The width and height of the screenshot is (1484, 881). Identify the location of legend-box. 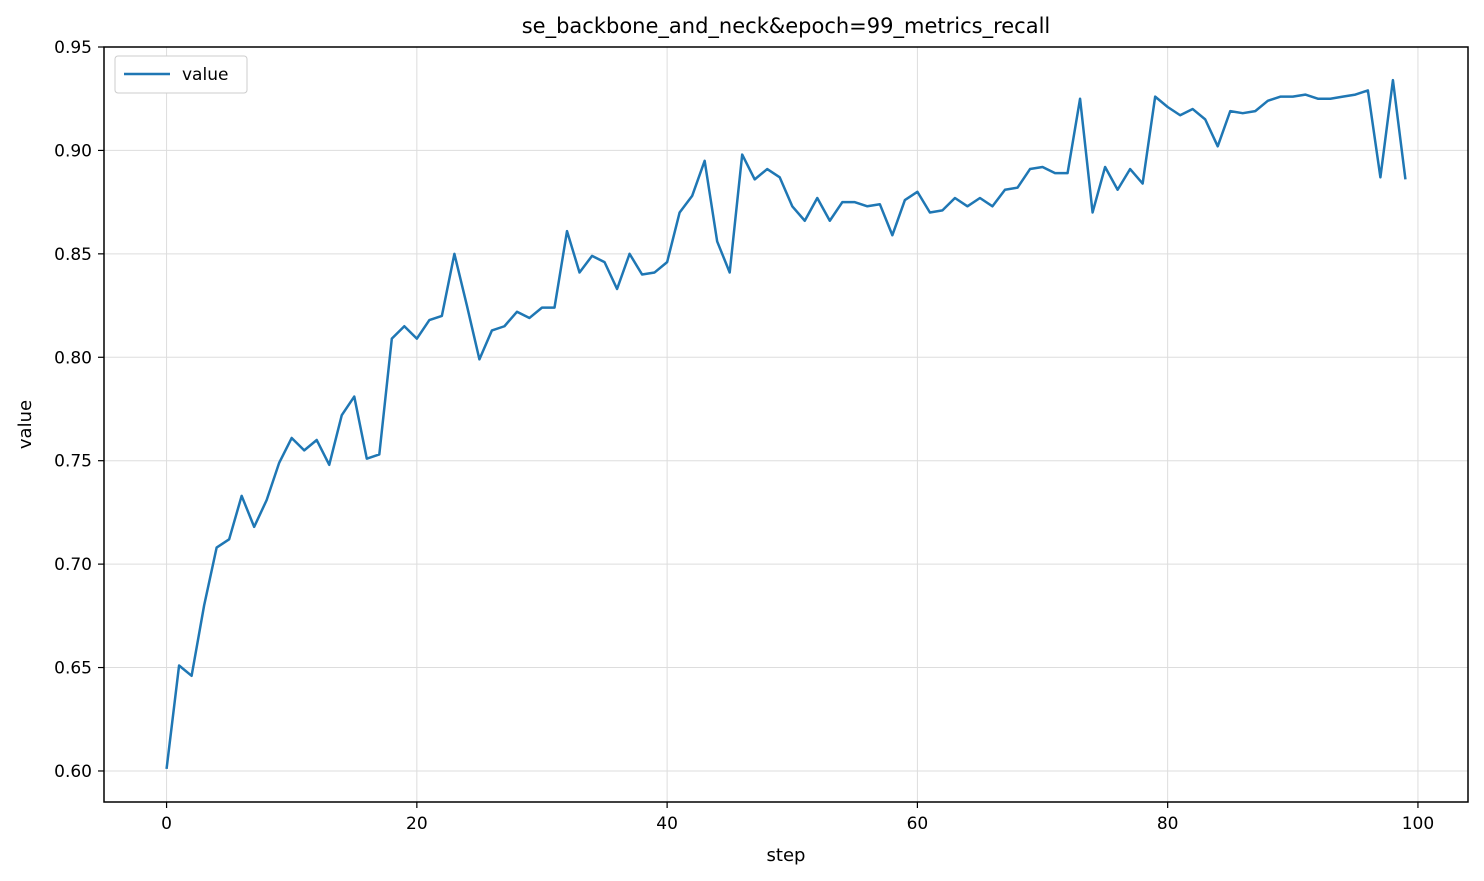
(181, 74).